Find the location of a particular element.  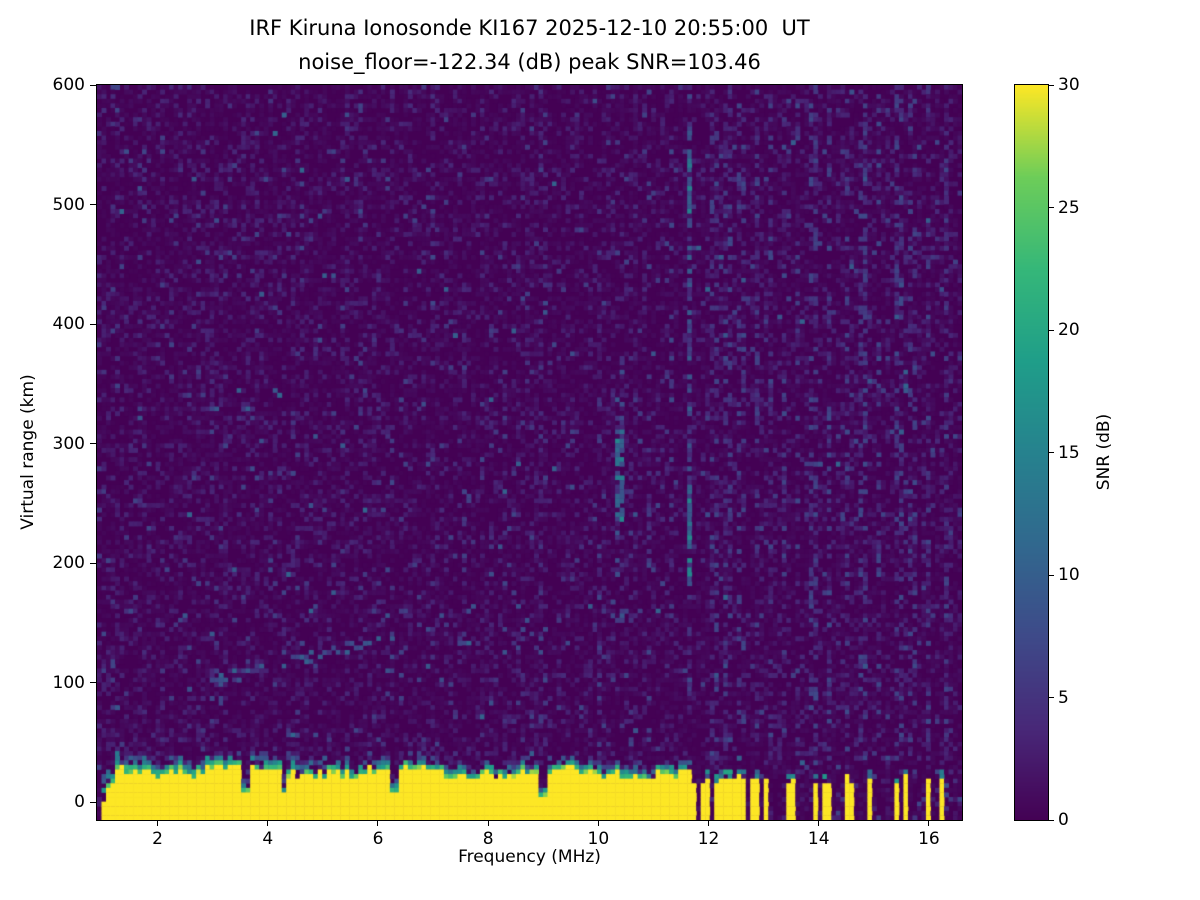

colorbar-tick-label: 20 is located at coordinates (1069, 330).